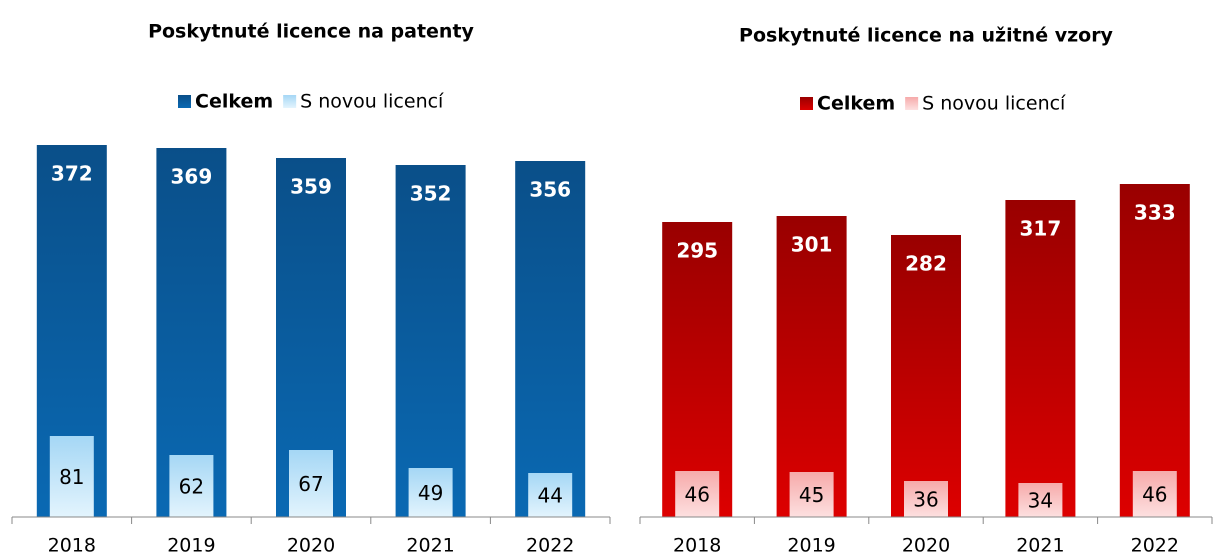 Image resolution: width=1226 pixels, height=556 pixels. What do you see at coordinates (926, 264) in the screenshot?
I see `value-label: 282` at bounding box center [926, 264].